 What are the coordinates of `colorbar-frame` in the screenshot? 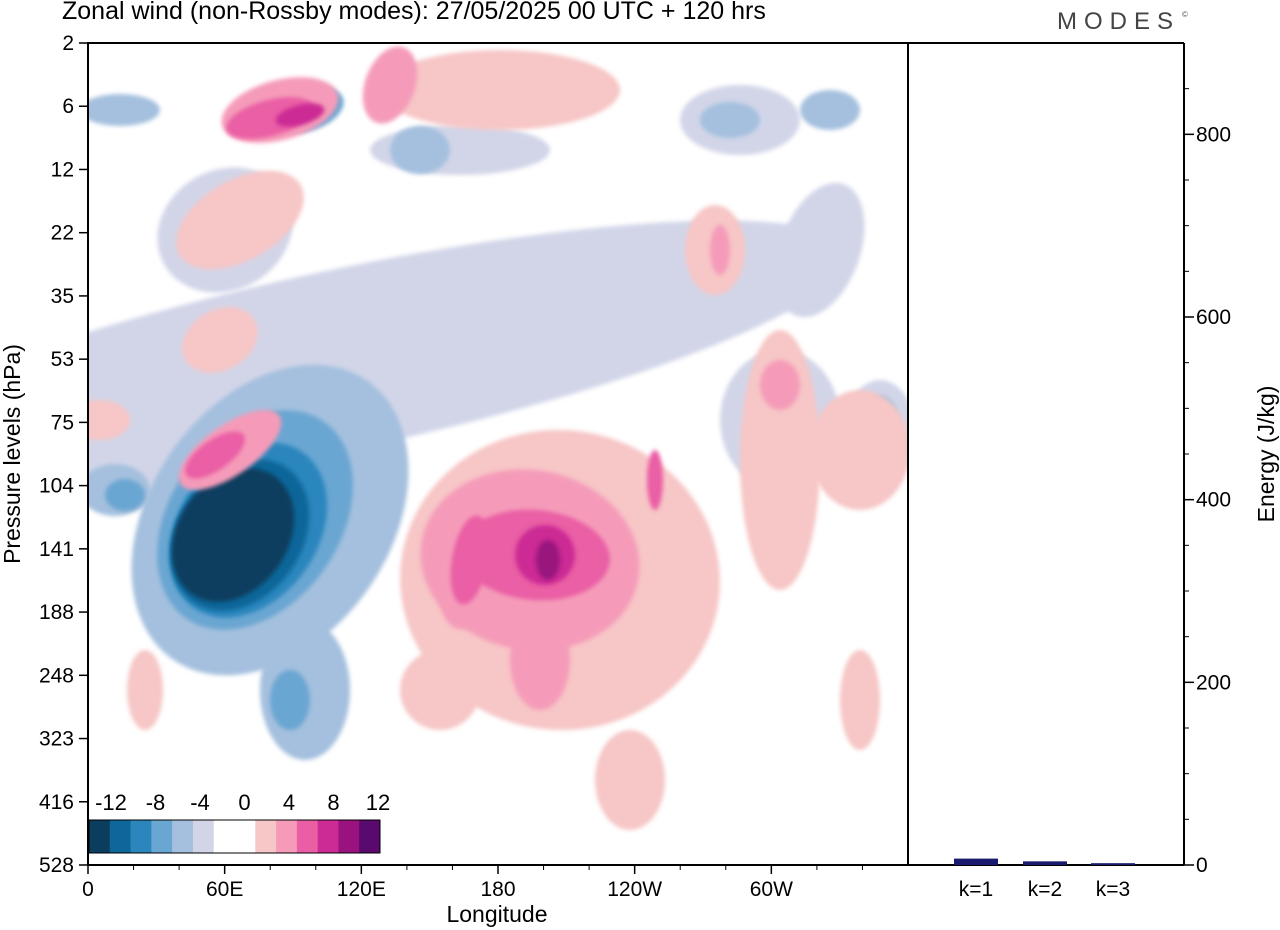 It's located at (234, 836).